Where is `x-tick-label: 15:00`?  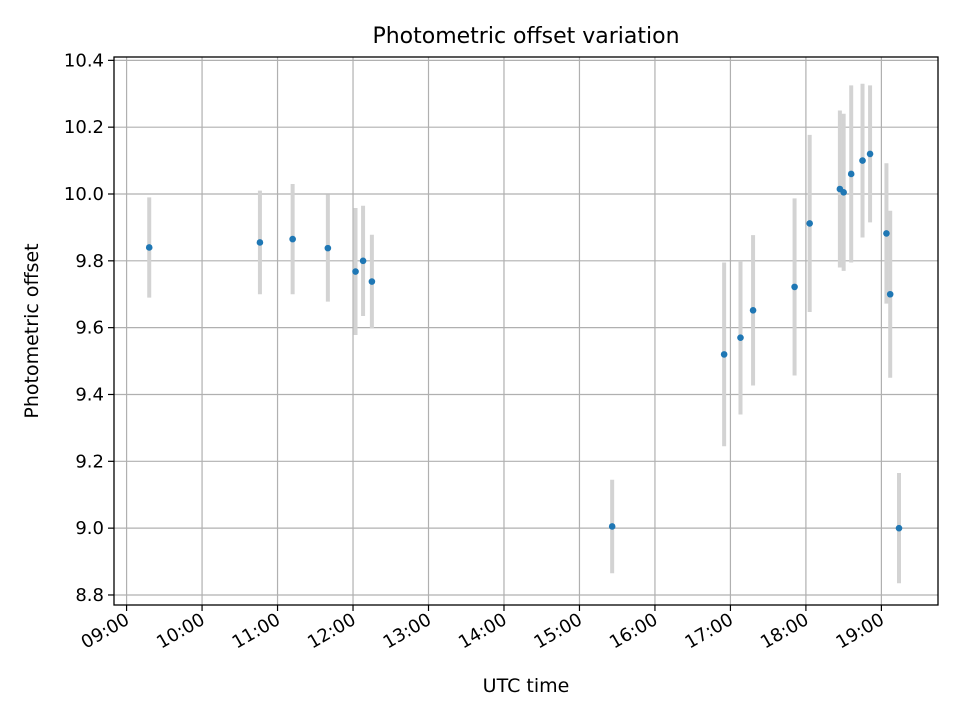
x-tick-label: 15:00 is located at coordinates (558, 631).